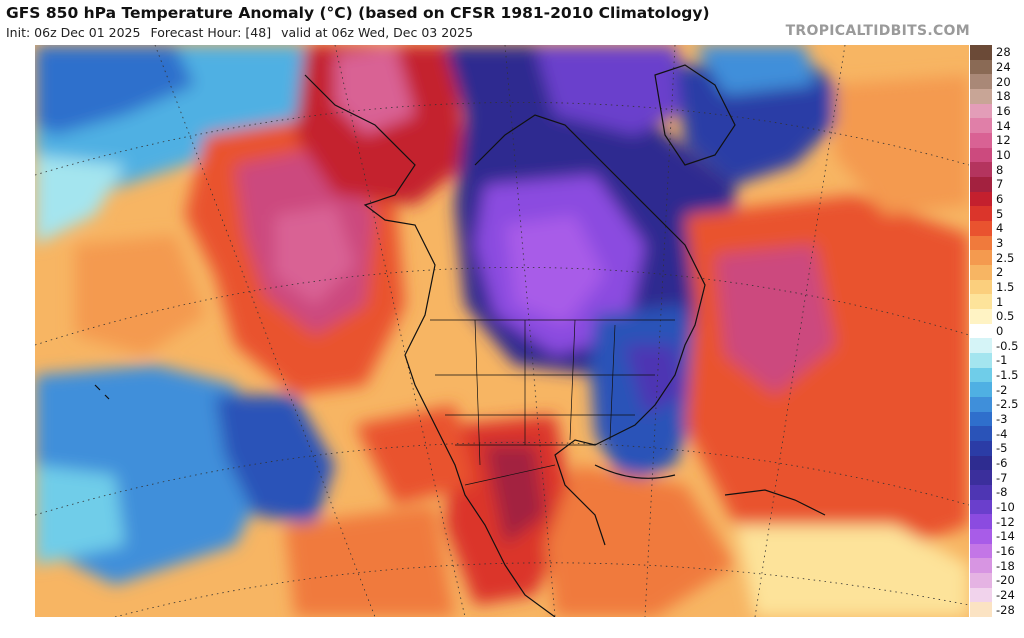  I want to click on legend-label: 16, so click(1003, 111).